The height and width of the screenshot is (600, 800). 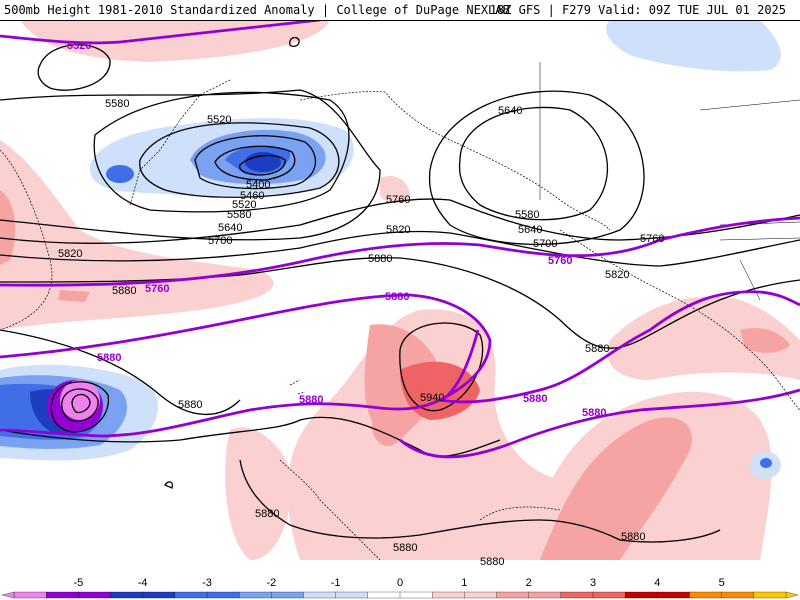 I want to click on colorbar-tick-label: 4, so click(x=657, y=583).